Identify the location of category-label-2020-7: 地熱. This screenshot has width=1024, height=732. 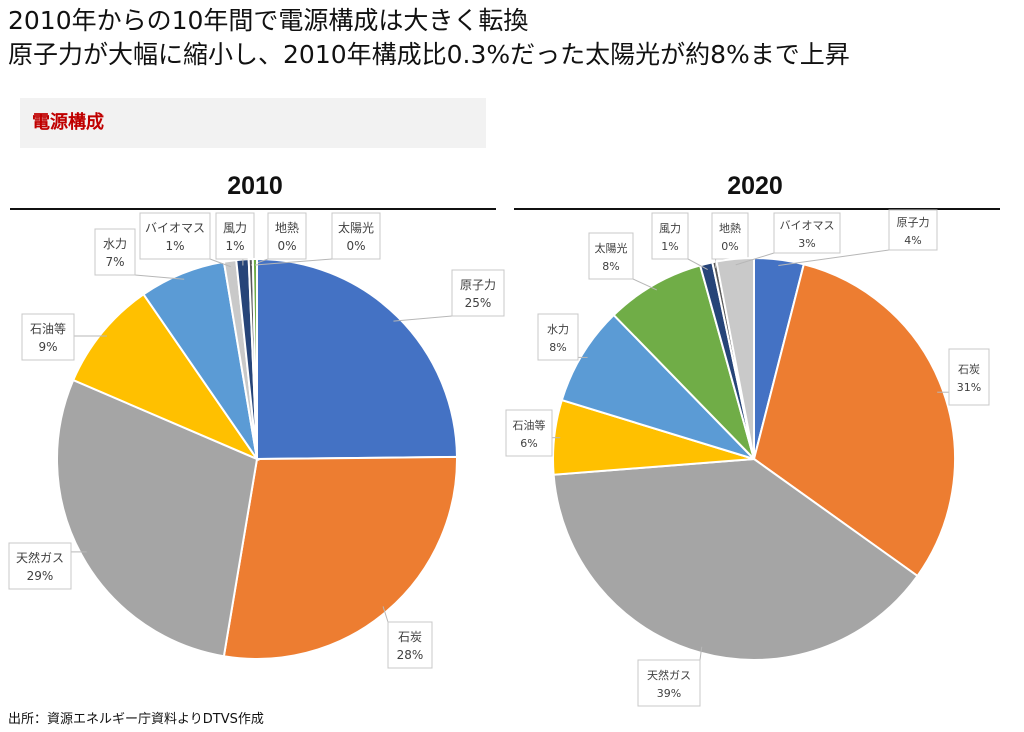
(730, 228).